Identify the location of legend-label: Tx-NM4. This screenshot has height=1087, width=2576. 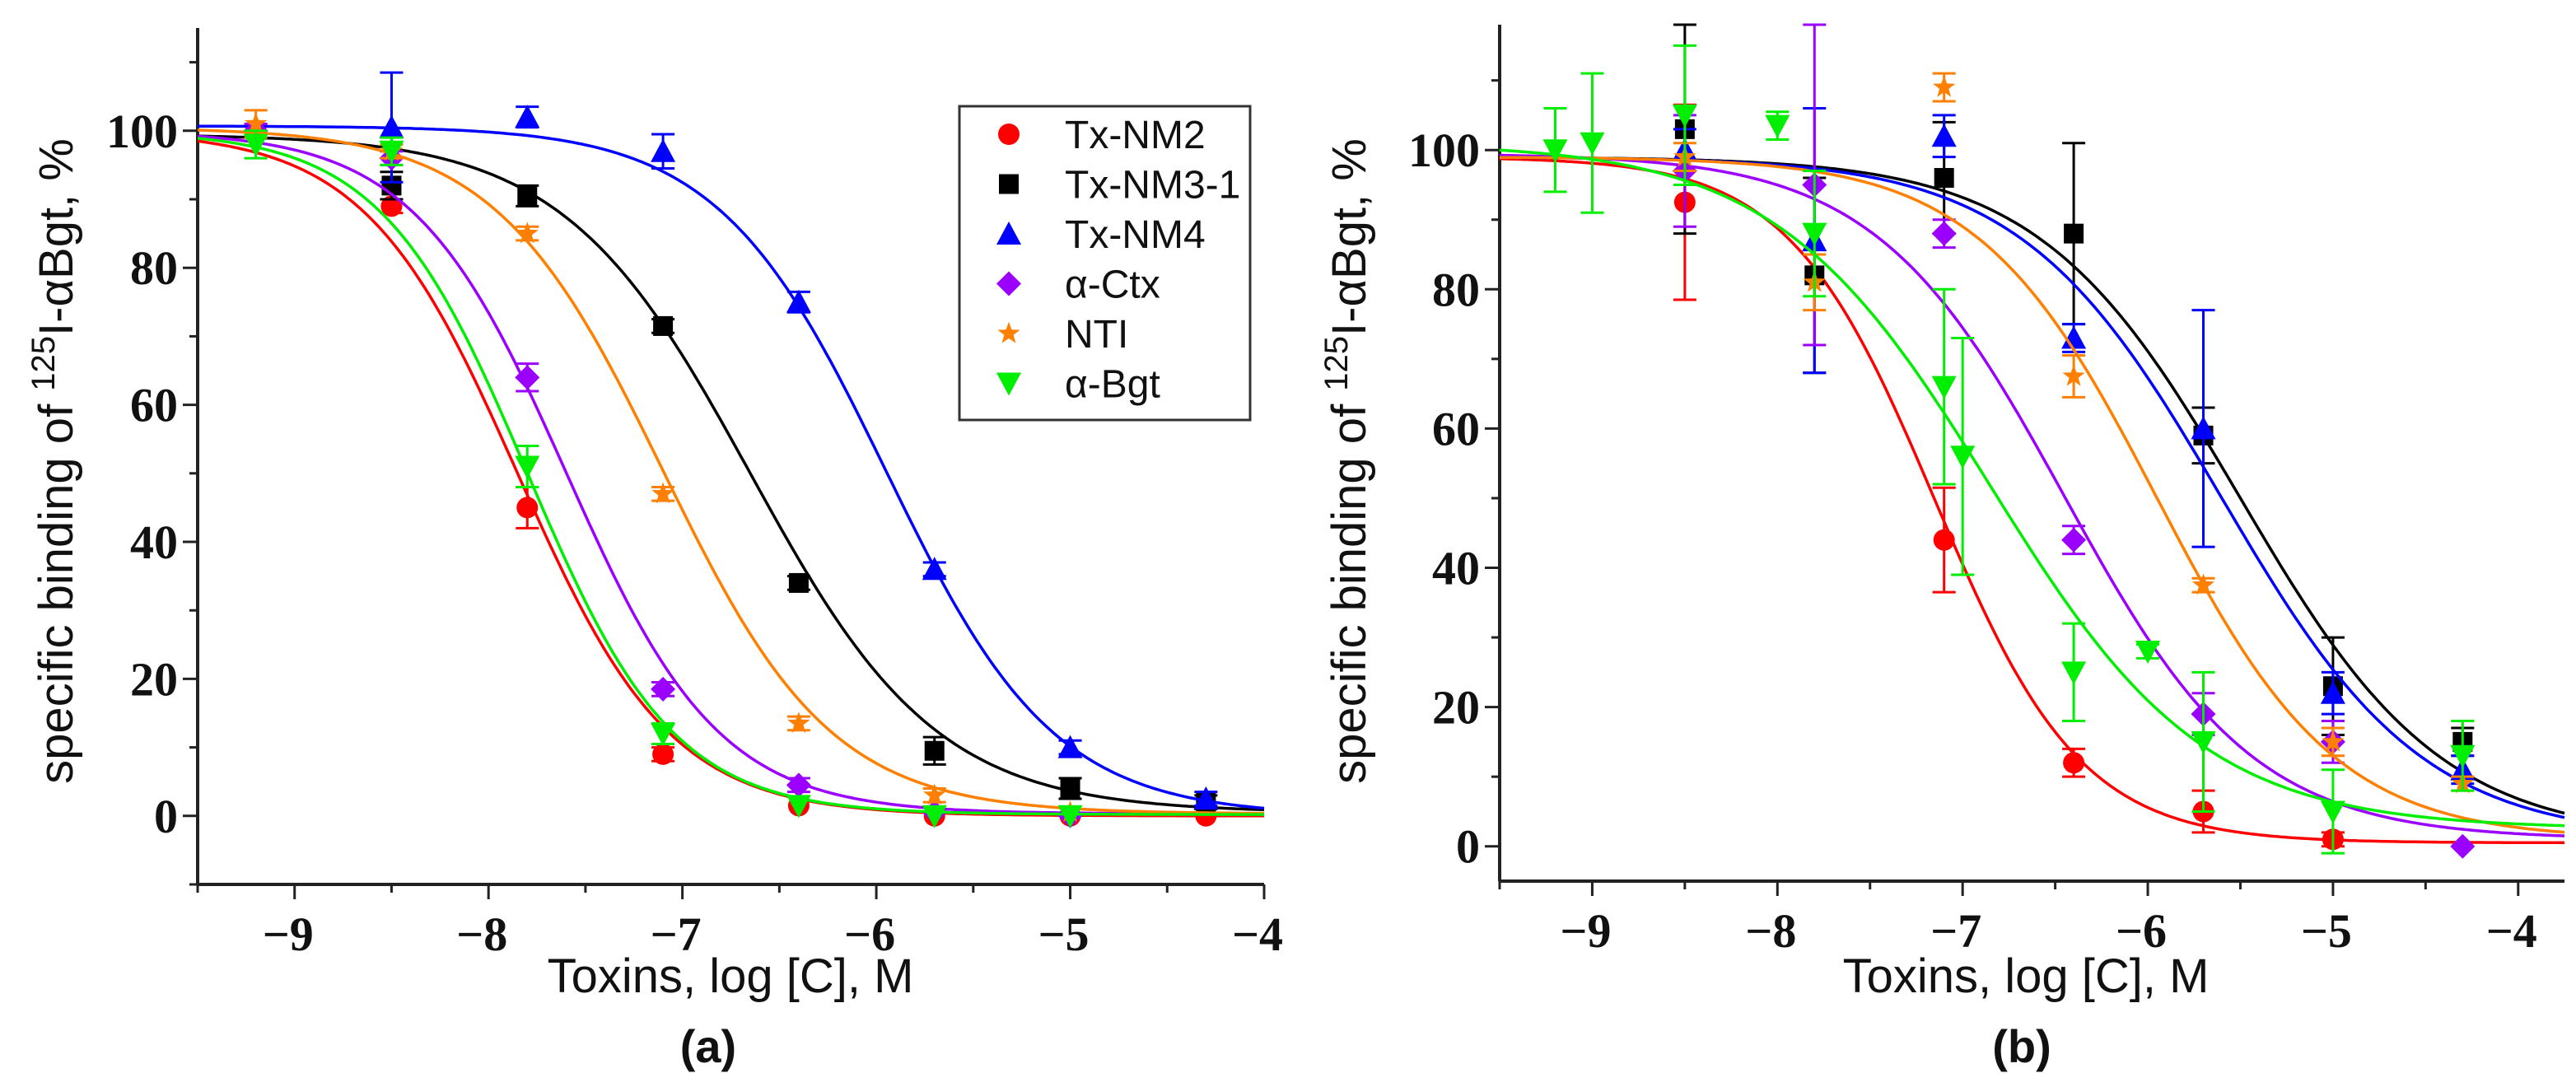
(1135, 235).